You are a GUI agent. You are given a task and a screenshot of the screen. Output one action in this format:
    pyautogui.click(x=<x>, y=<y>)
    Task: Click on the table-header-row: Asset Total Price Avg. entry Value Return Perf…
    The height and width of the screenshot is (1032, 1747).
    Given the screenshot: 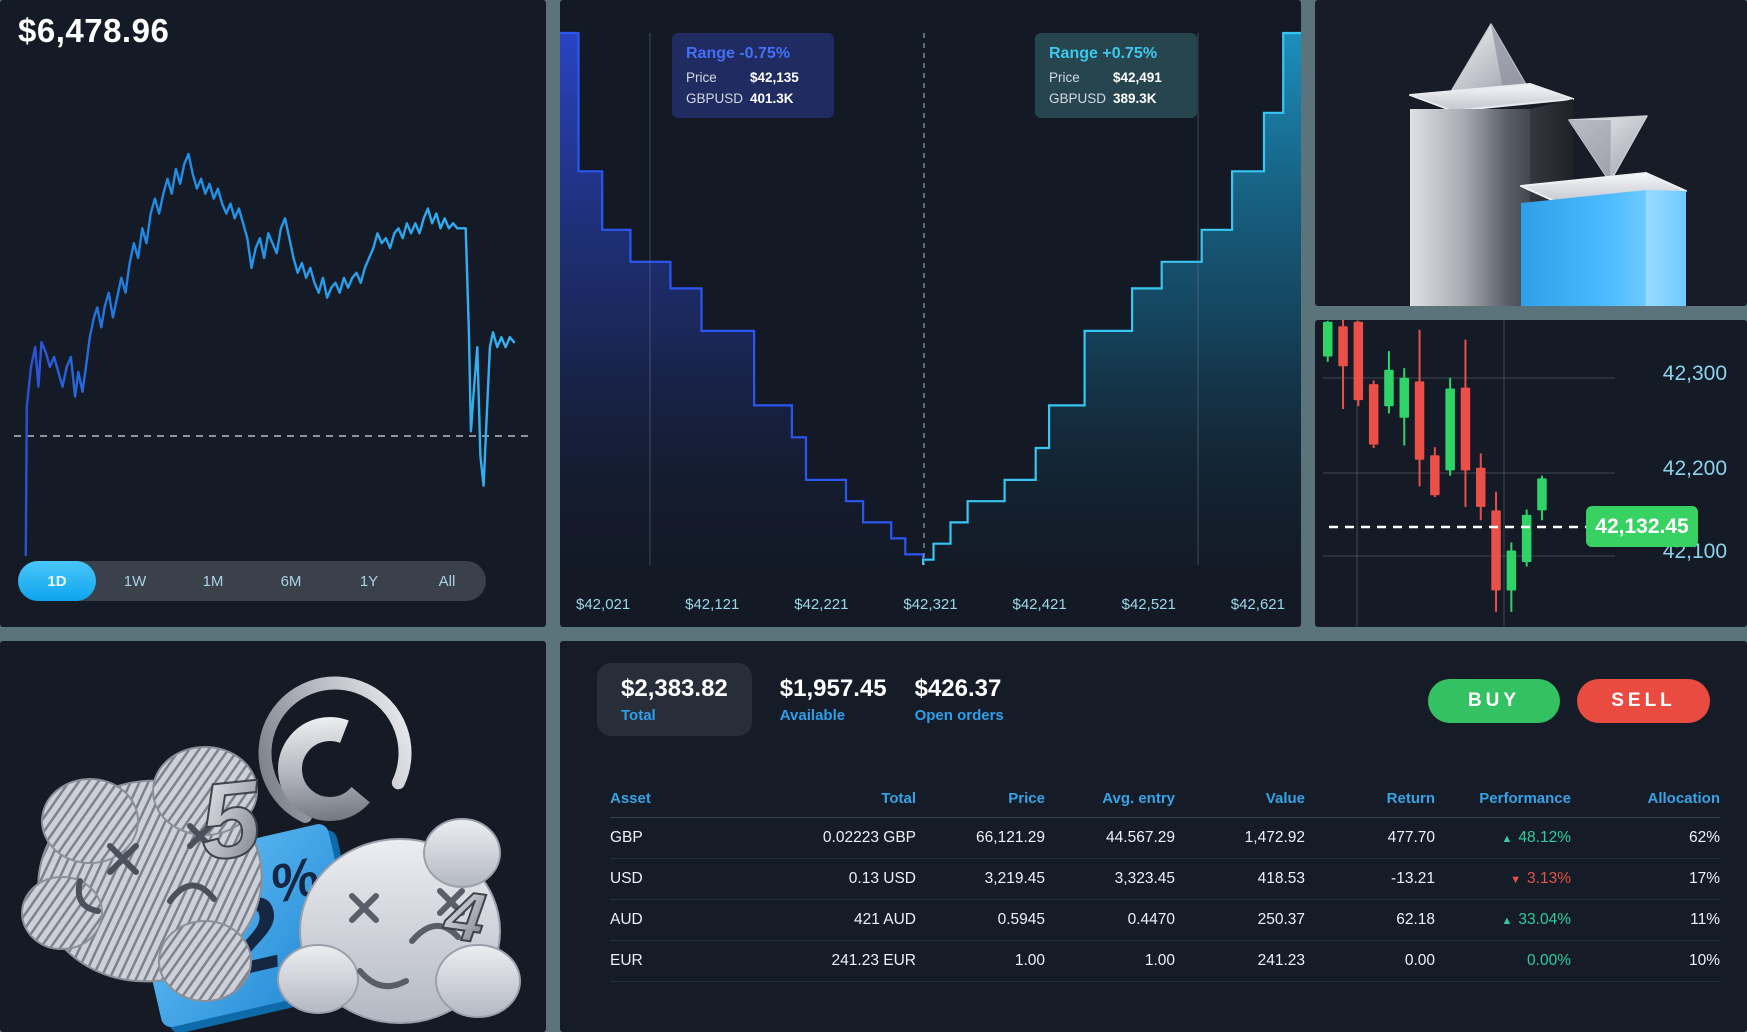 What is the action you would take?
    pyautogui.click(x=1165, y=798)
    